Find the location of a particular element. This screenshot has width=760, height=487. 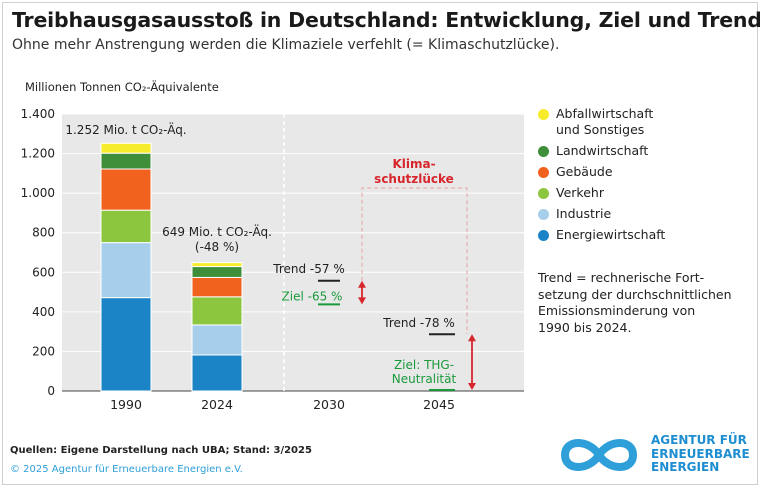

y-tick-label: 1.200 is located at coordinates (38, 154).